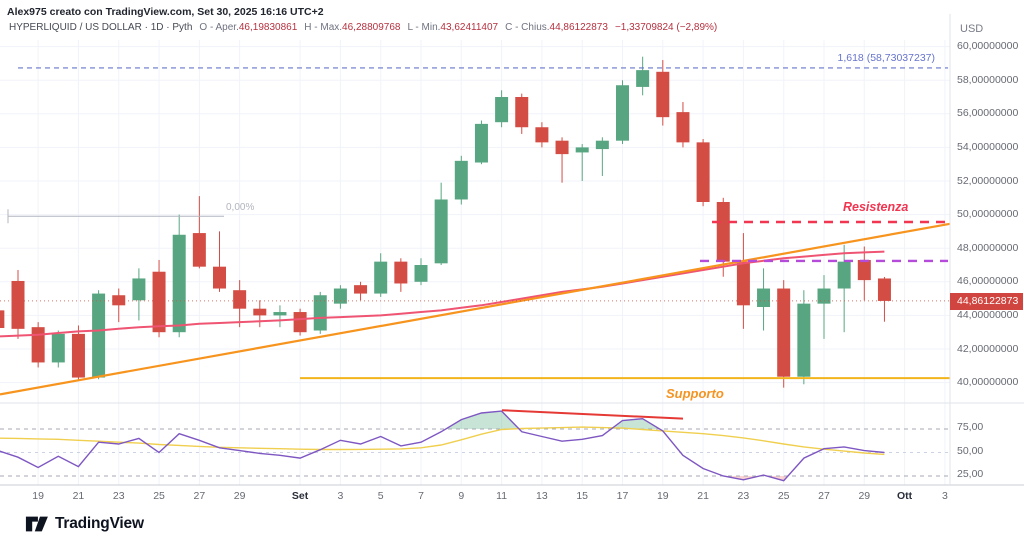 The width and height of the screenshot is (1024, 546). I want to click on tradingview-logo-icon, so click(36, 524).